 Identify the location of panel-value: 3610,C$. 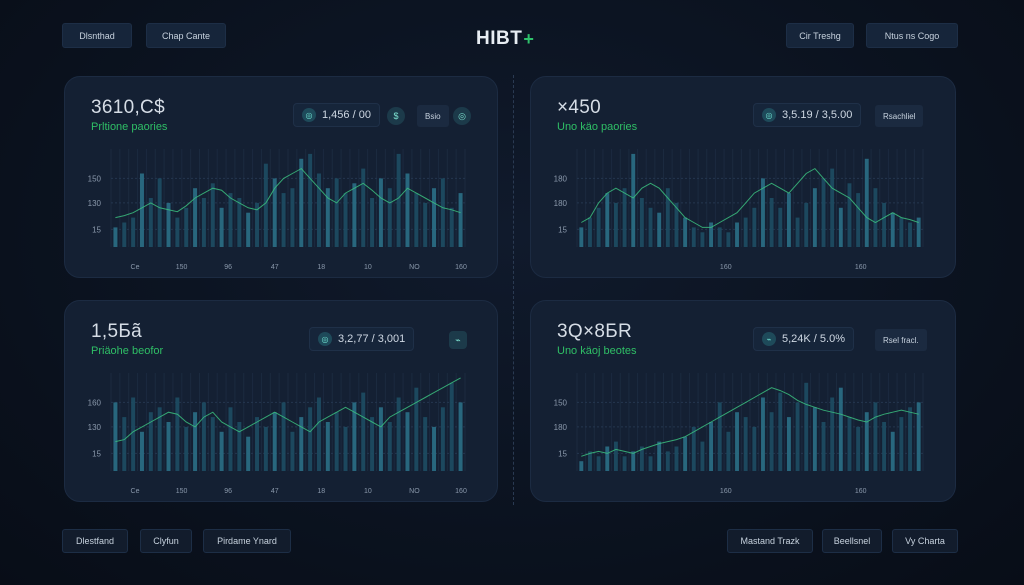
(128, 107).